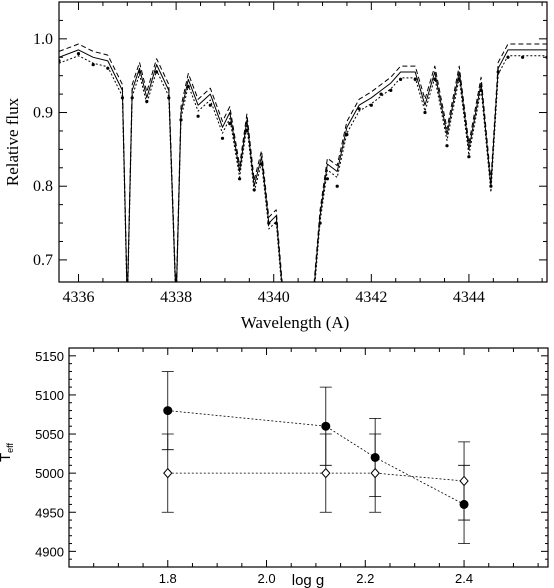 This screenshot has width=554, height=588. Describe the element at coordinates (308, 580) in the screenshot. I see `teff-x-axis-label: log g` at that location.